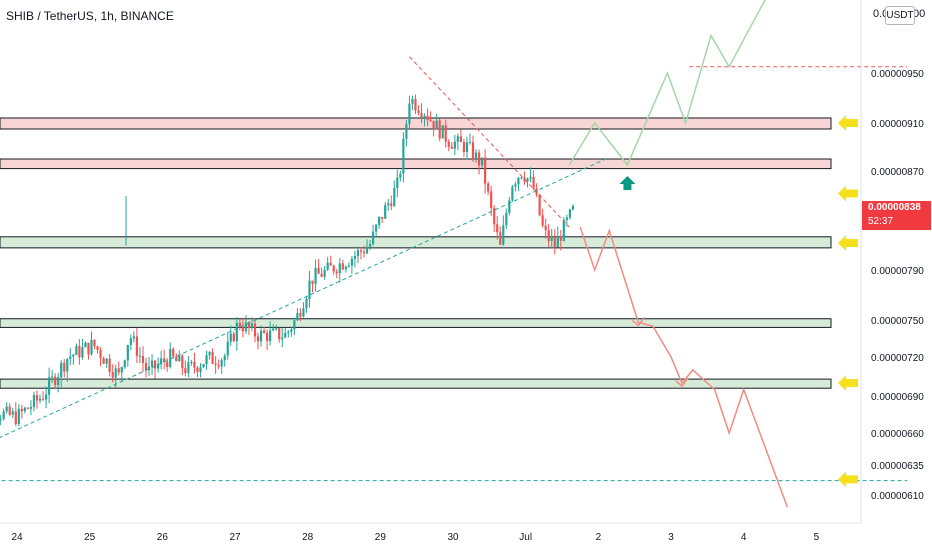  What do you see at coordinates (897, 496) in the screenshot?
I see `price-tick-10: 0.00000610` at bounding box center [897, 496].